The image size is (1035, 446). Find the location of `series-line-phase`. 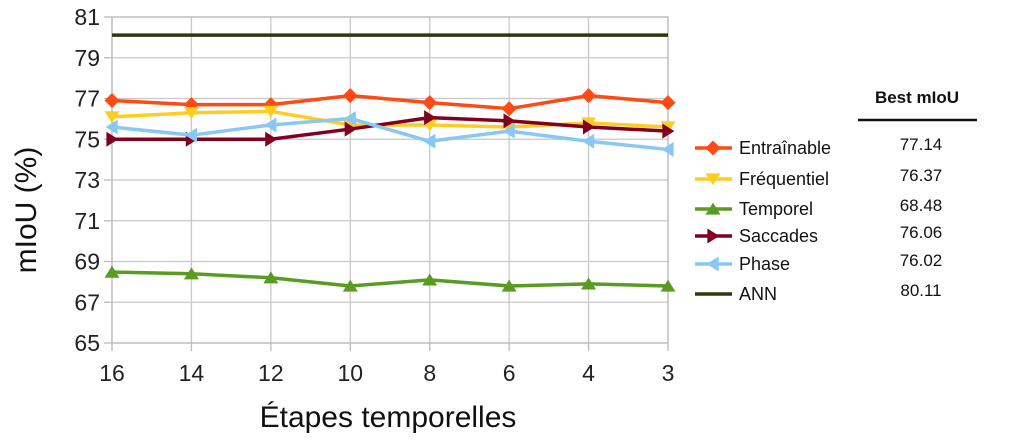

series-line-phase is located at coordinates (390, 134).